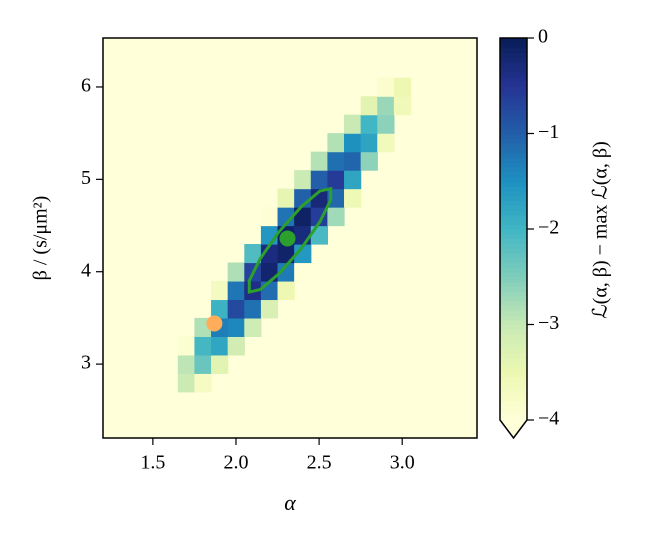  I want to click on colorbar-tick-label: −1, so click(548, 132).